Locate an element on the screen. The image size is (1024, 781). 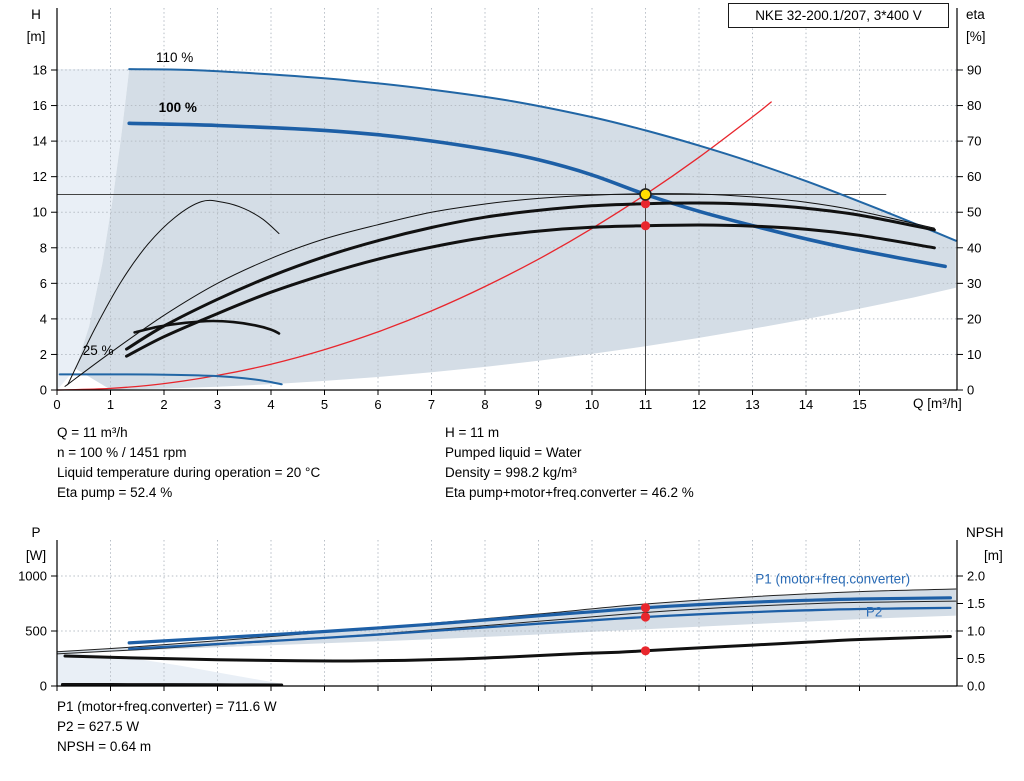
svg-text: 70 is located at coordinates (974, 141).